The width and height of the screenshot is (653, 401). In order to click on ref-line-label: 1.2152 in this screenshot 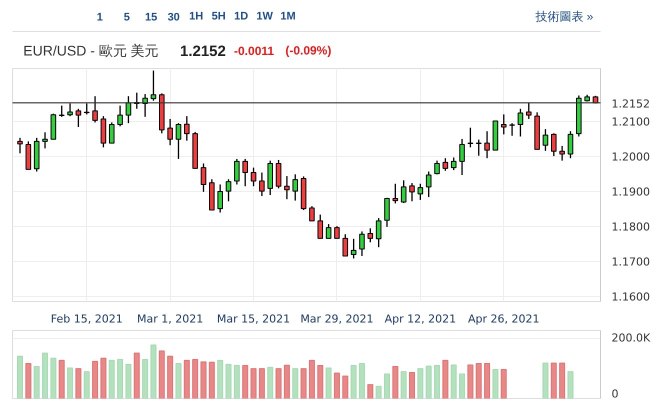, I will do `click(631, 103)`.